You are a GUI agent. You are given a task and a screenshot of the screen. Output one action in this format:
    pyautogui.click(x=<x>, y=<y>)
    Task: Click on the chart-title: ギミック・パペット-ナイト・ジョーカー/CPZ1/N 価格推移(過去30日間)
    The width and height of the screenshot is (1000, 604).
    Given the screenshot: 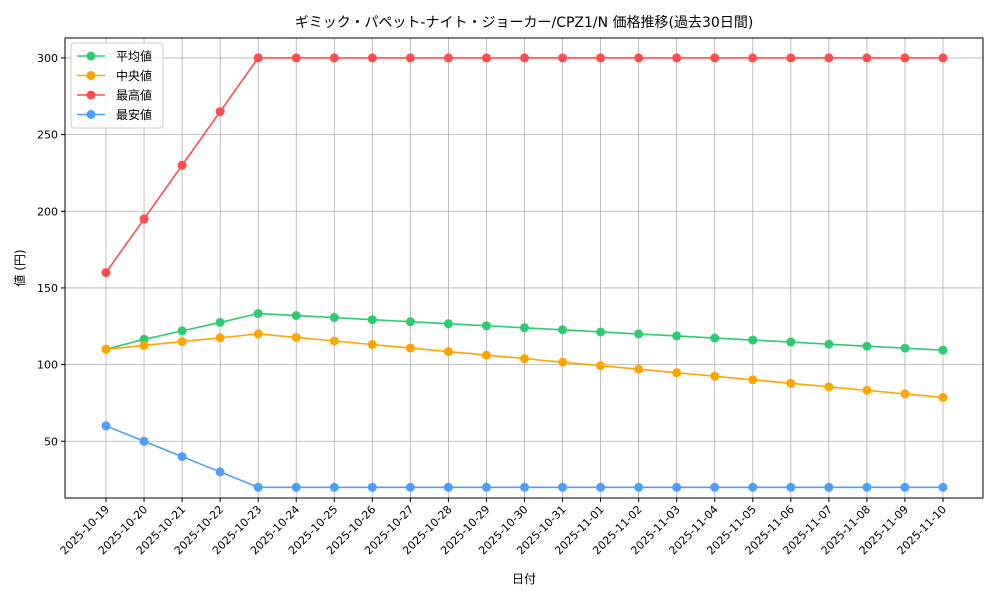 What is the action you would take?
    pyautogui.click(x=524, y=23)
    